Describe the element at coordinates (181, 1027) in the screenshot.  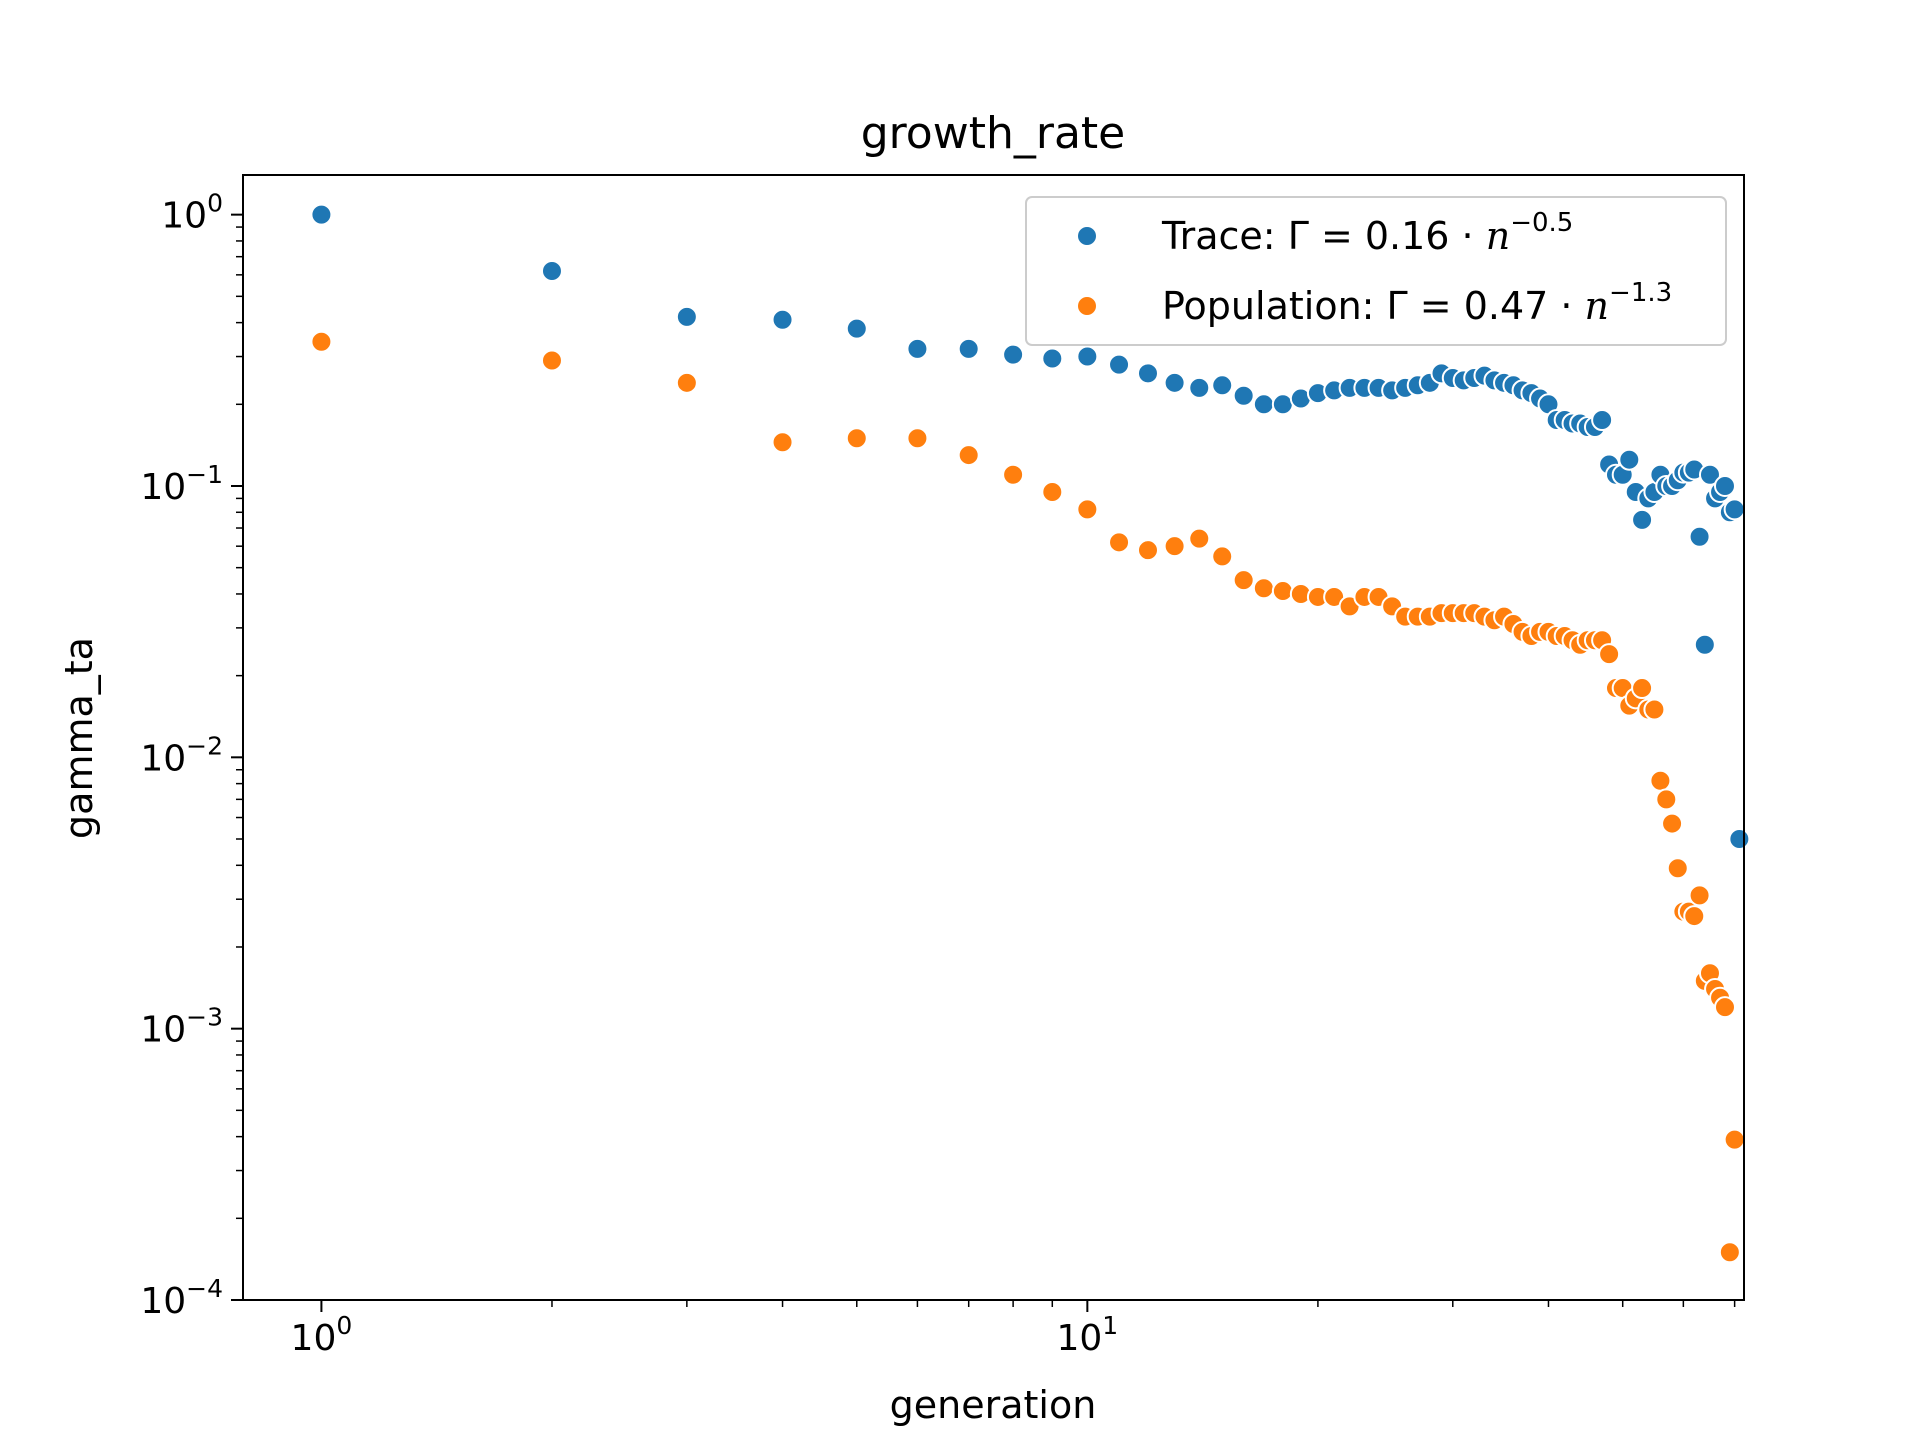
I see `y-tick-label: 10⁻³` at that location.